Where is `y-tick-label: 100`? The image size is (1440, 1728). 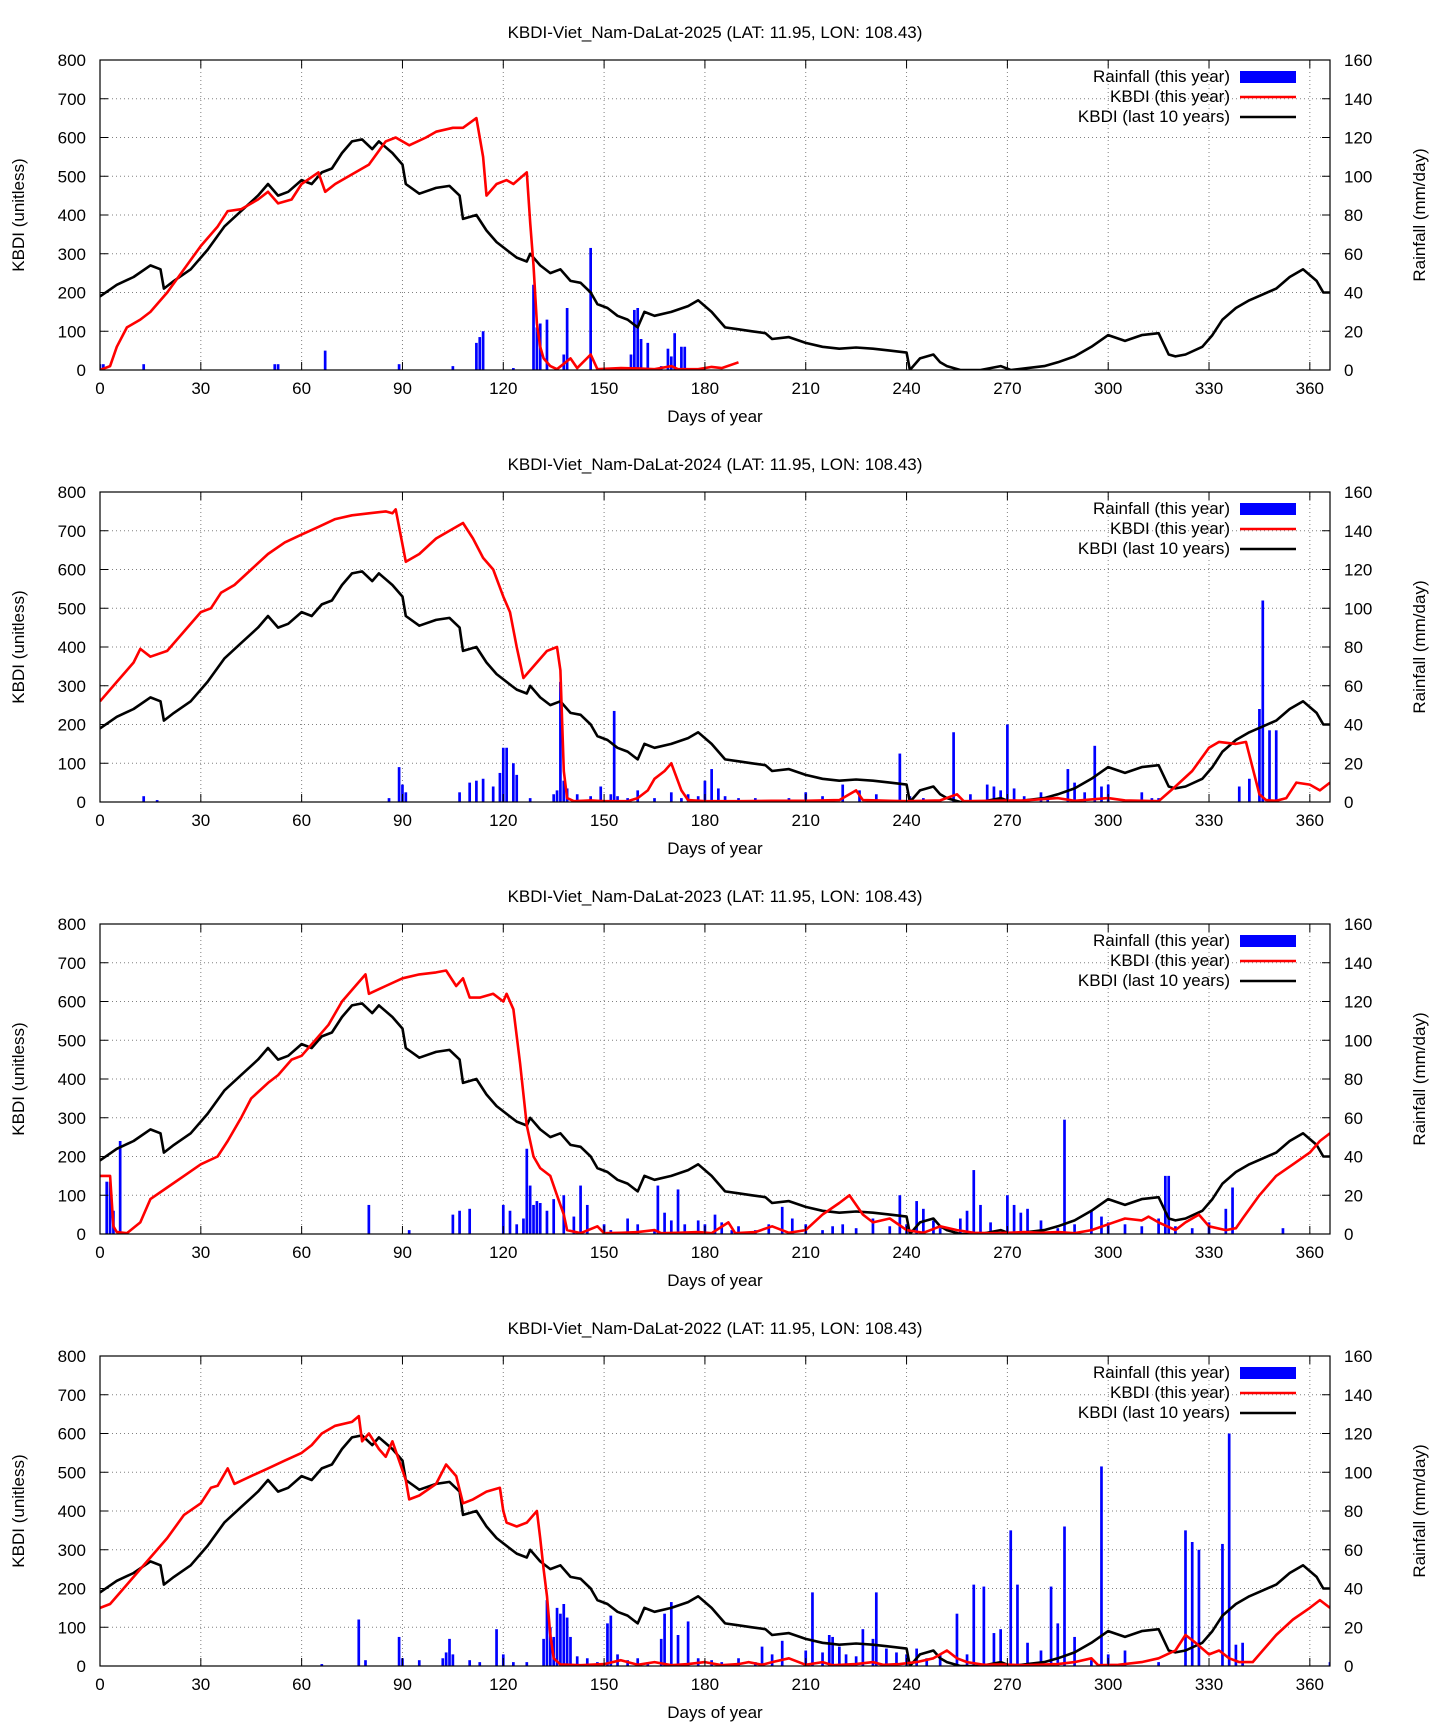
y-tick-label: 100 is located at coordinates (72, 1627).